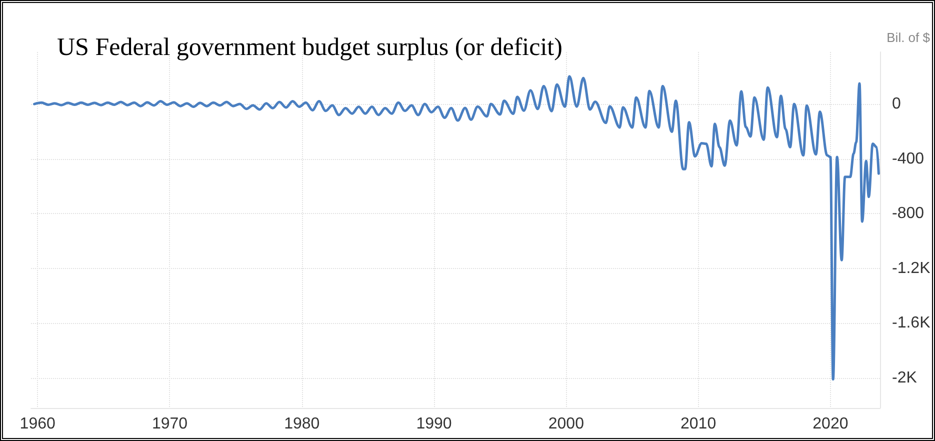 This screenshot has height=441, width=935. I want to click on x-tick-label: 2020, so click(830, 424).